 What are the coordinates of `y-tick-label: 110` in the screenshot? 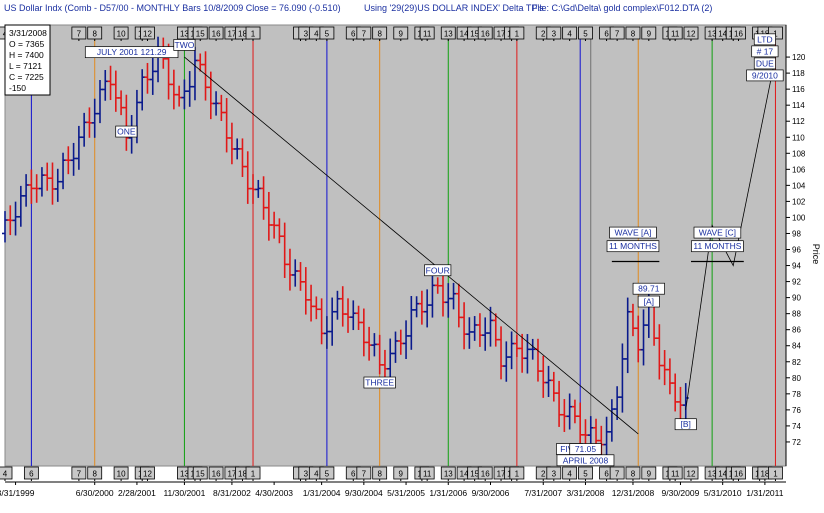 It's located at (798, 137).